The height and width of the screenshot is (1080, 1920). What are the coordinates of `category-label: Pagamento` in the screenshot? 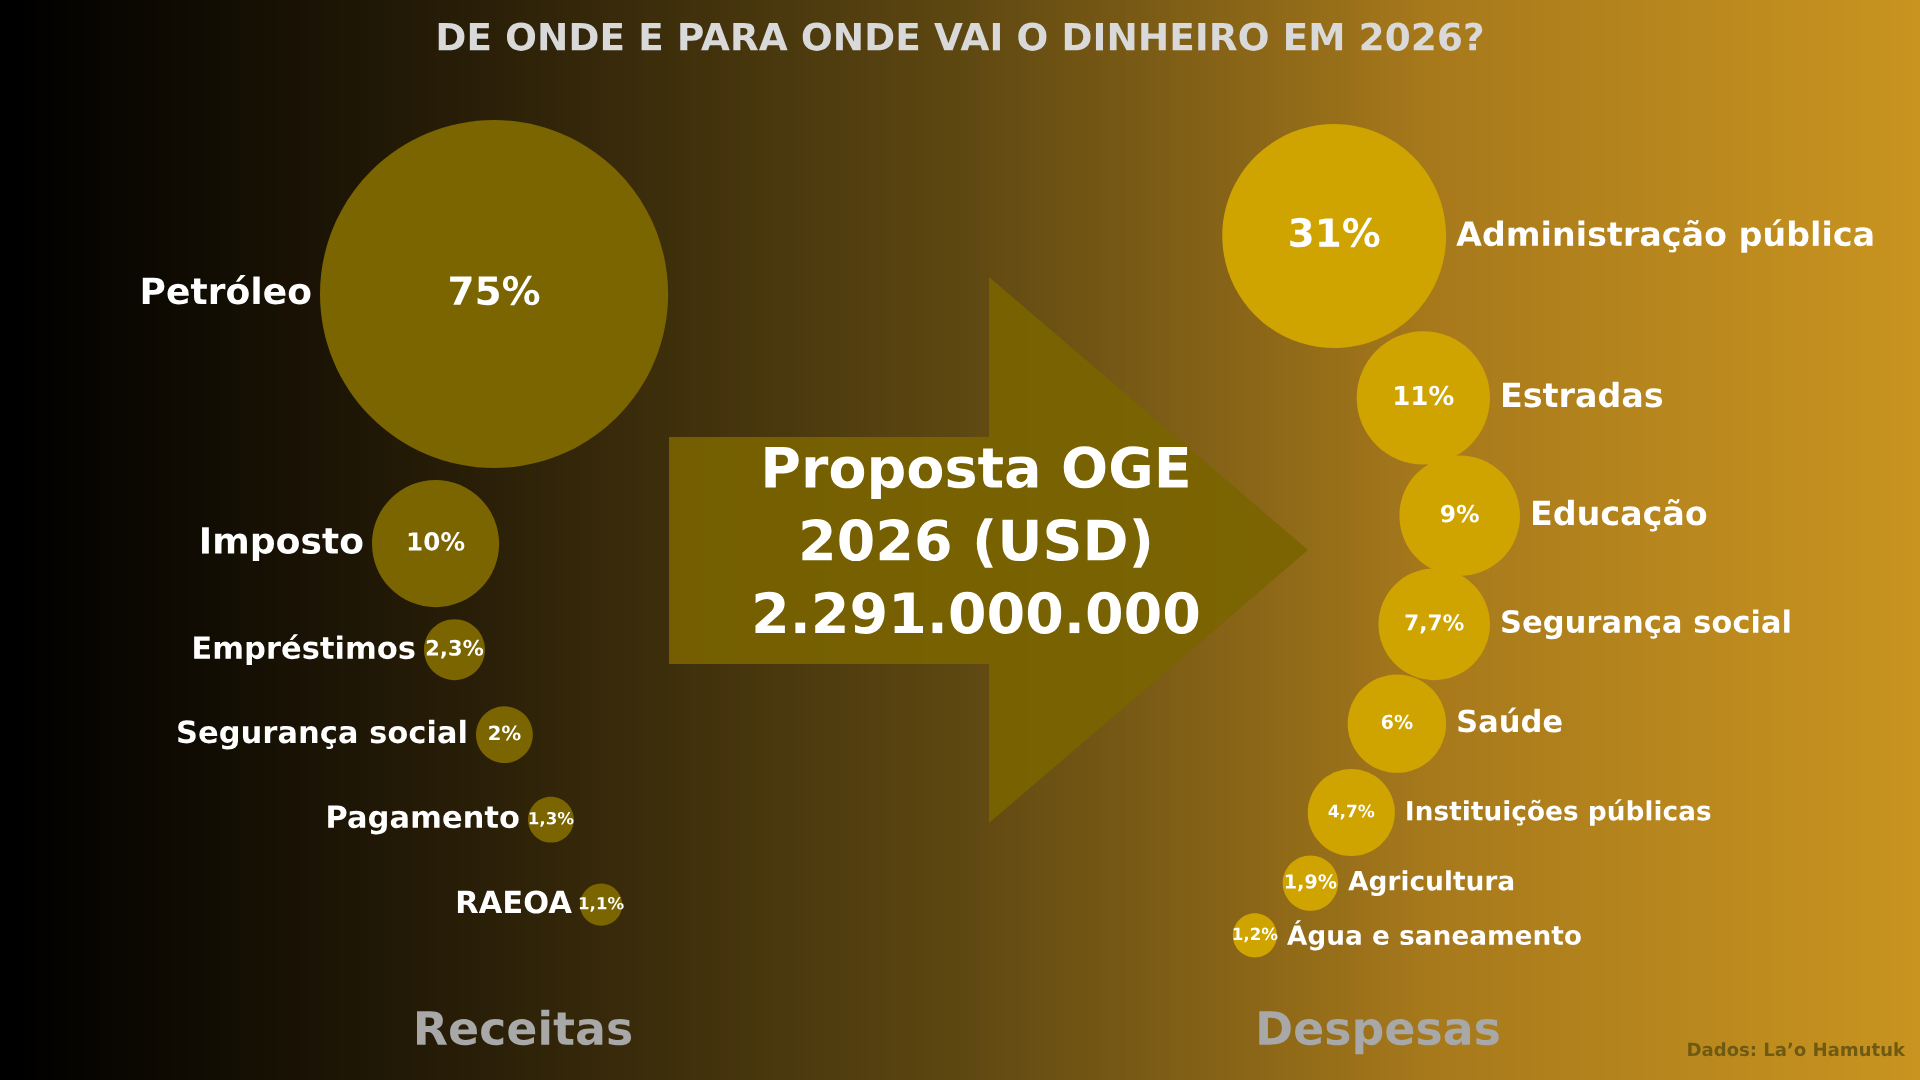 It's located at (423, 820).